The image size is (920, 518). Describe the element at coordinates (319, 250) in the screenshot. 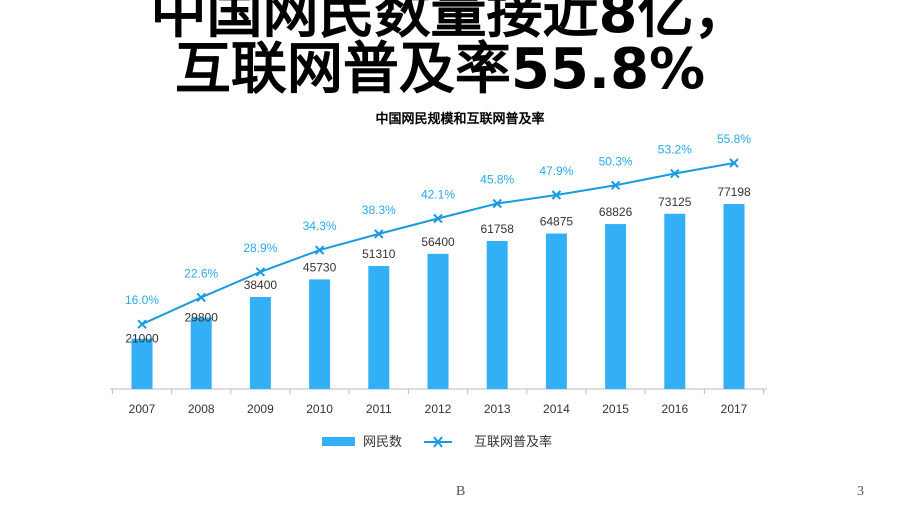

I see `line-marker-2010` at that location.